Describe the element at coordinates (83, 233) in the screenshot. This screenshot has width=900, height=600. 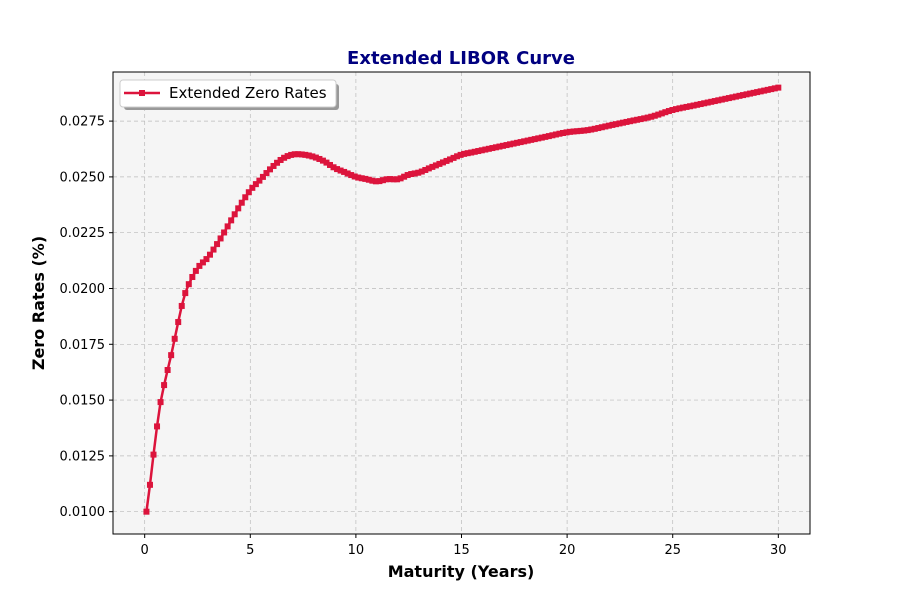
I see `y-tick-label: 0.0225` at that location.